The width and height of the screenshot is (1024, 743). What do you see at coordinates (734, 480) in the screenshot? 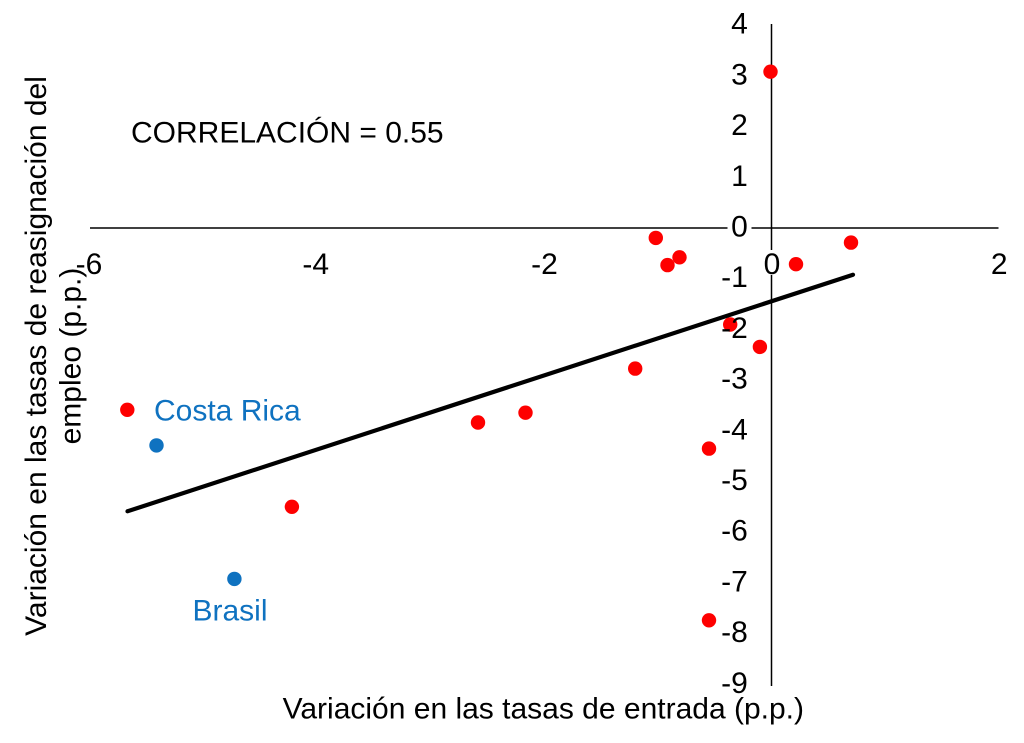
I see `svg-text: -5` at bounding box center [734, 480].